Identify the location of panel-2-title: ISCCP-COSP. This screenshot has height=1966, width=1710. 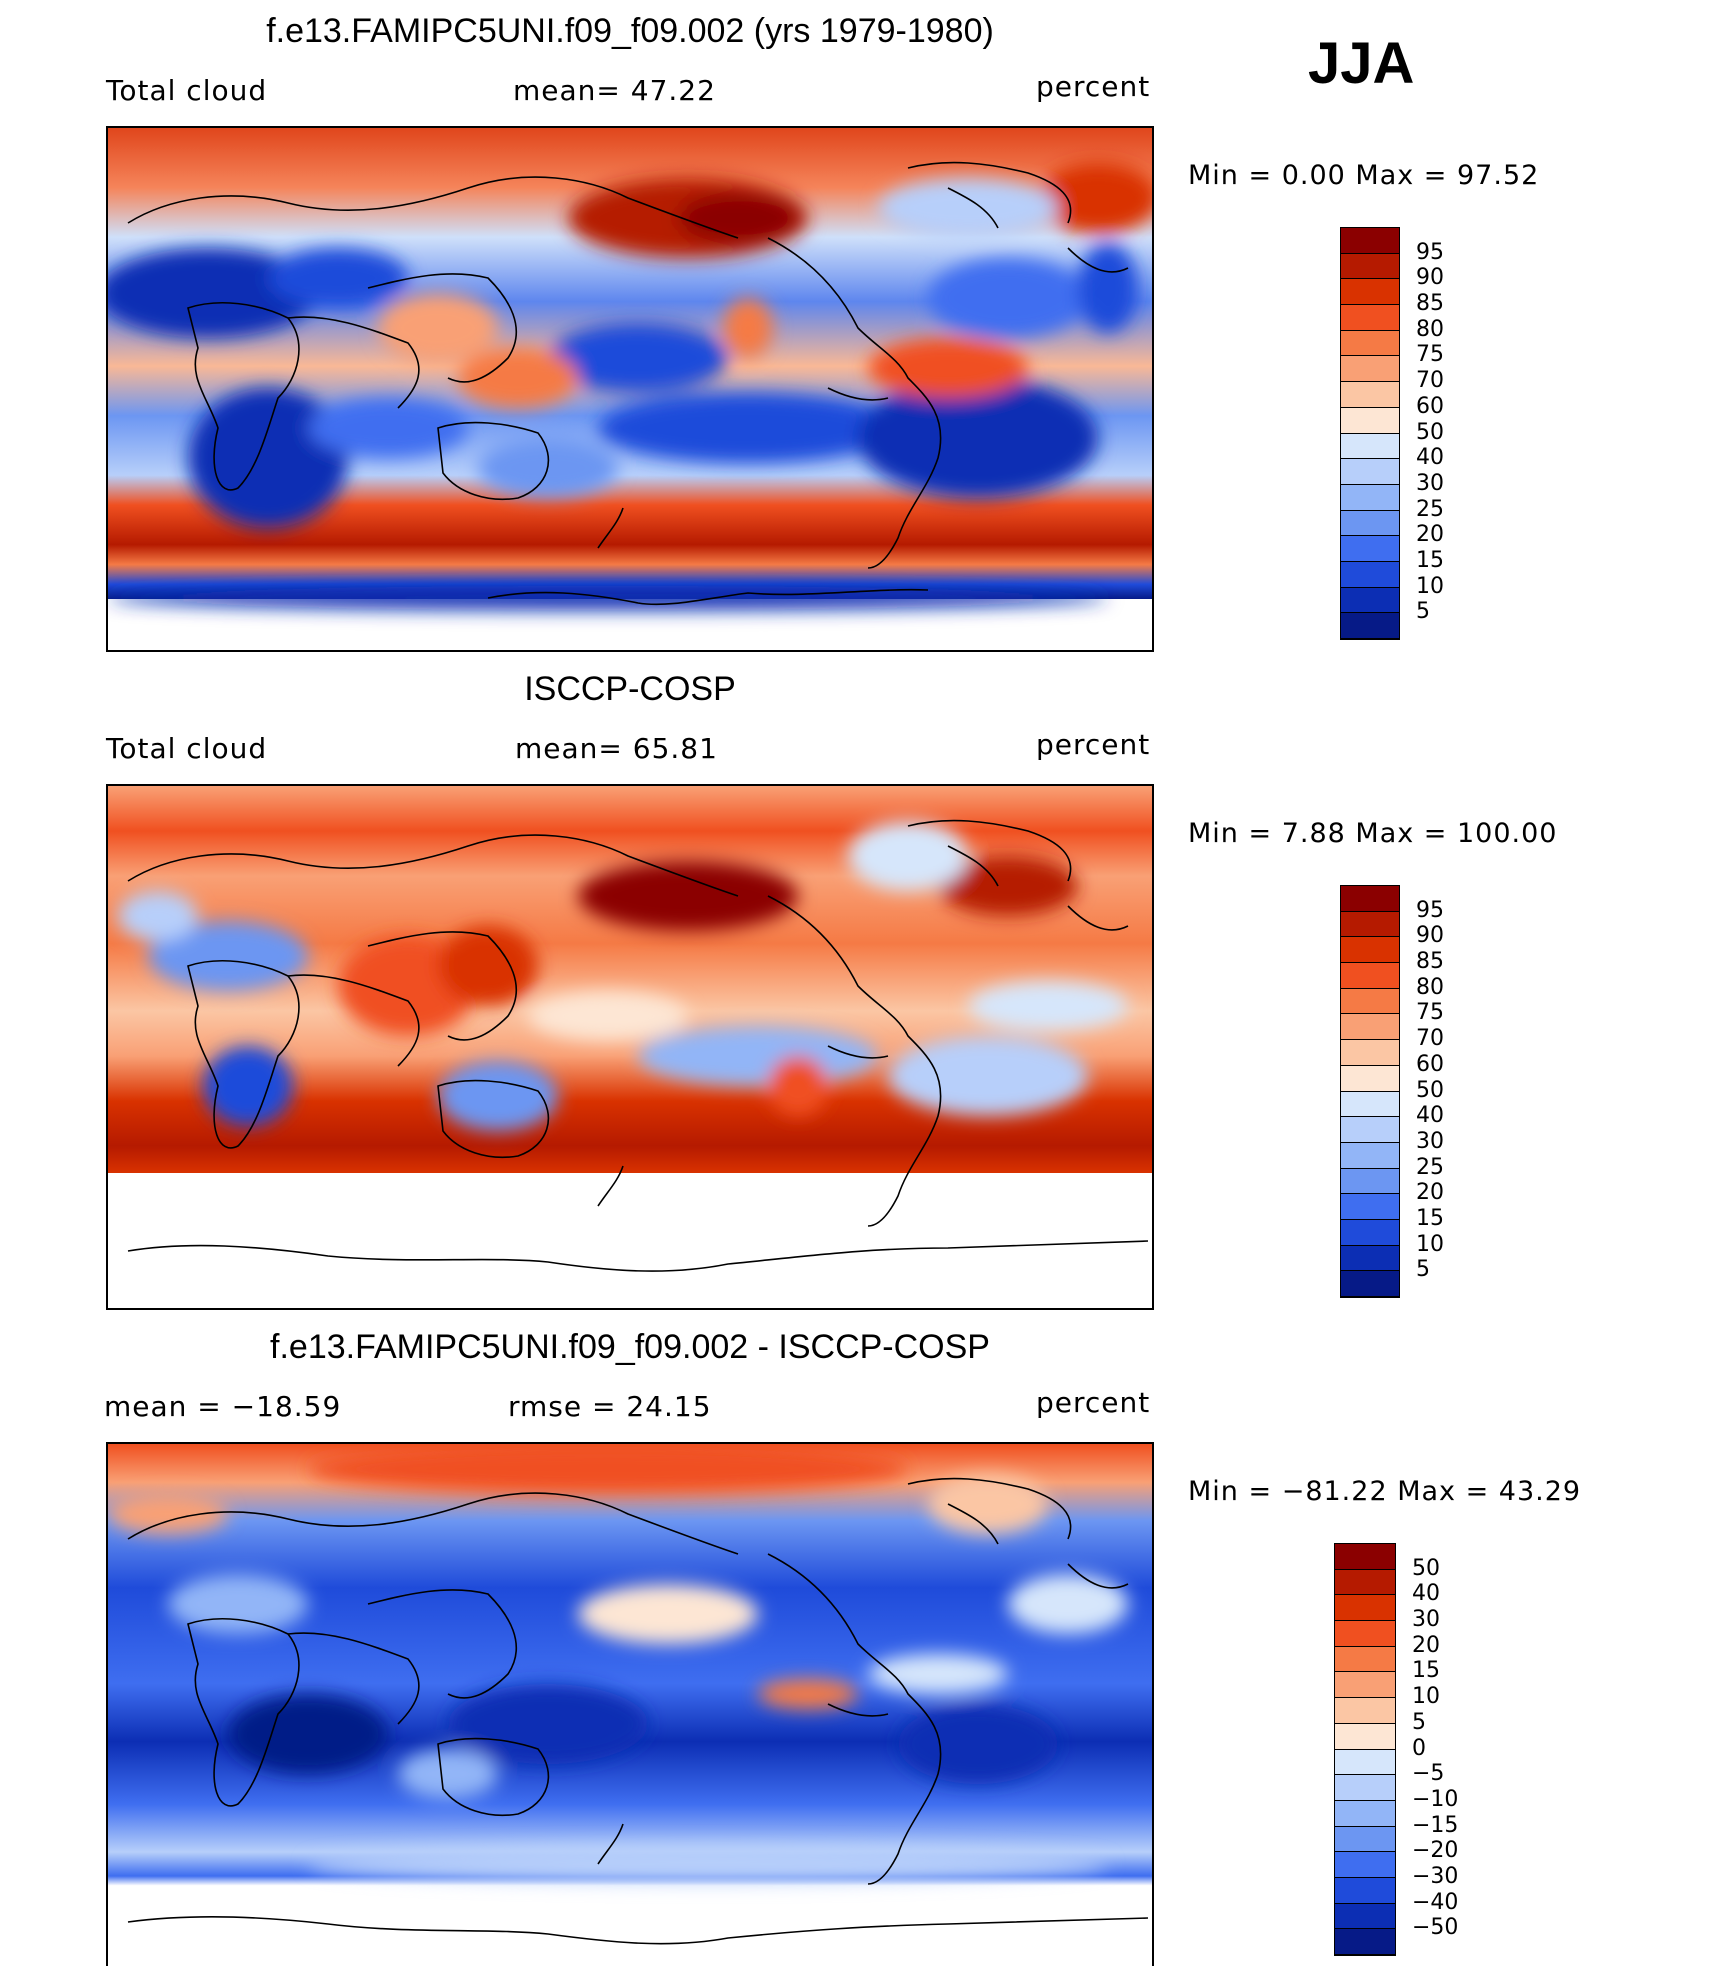
(630, 689).